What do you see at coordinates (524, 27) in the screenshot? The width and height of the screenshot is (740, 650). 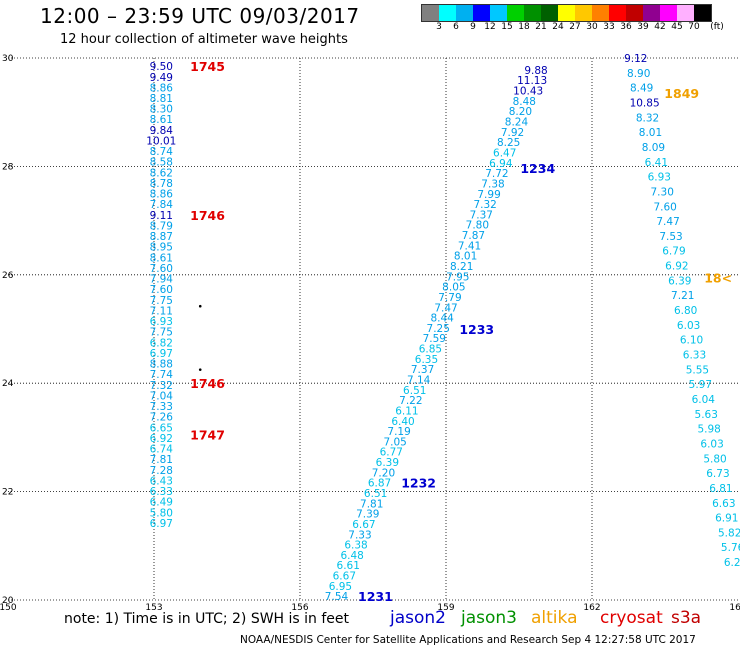 I see `colorbar-tick-label: 18` at bounding box center [524, 27].